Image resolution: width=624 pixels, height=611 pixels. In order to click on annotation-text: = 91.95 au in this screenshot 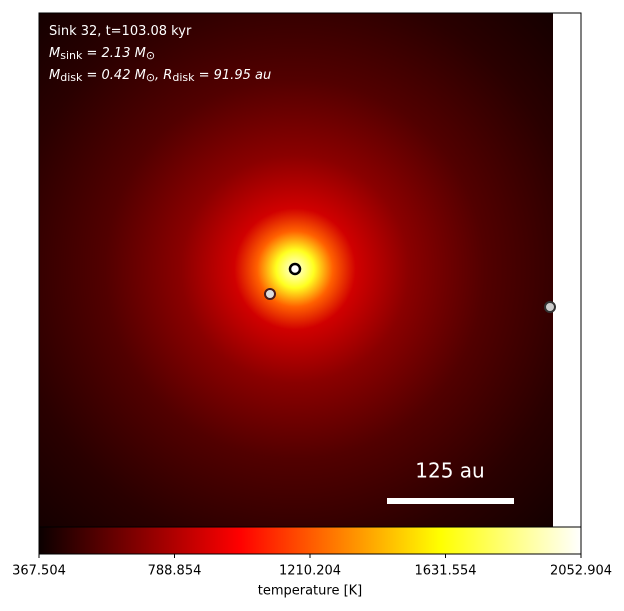, I will do `click(232, 75)`.